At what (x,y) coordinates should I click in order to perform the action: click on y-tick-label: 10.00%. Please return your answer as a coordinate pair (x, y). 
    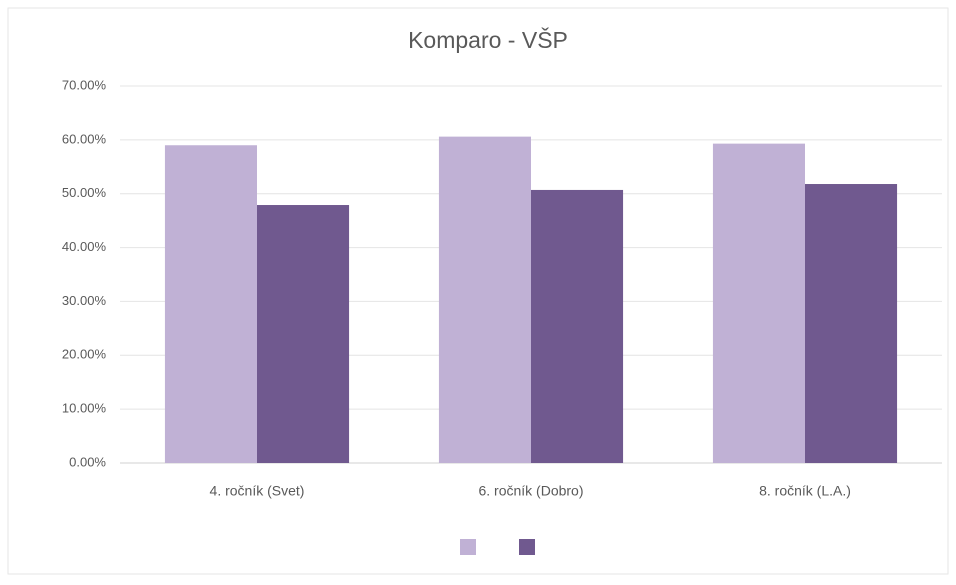
    Looking at the image, I should click on (84, 408).